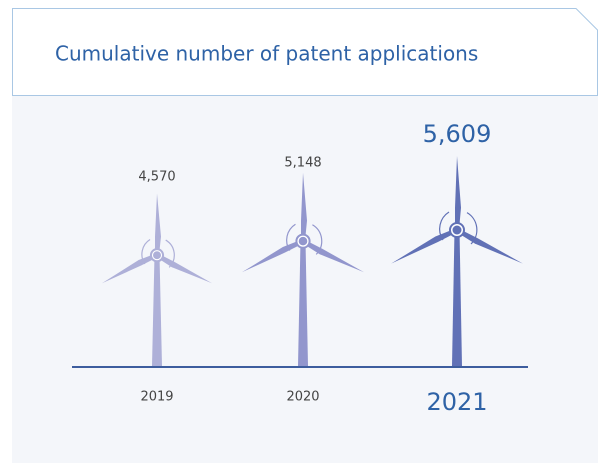  What do you see at coordinates (302, 397) in the screenshot?
I see `x-tick-label: 2020` at bounding box center [302, 397].